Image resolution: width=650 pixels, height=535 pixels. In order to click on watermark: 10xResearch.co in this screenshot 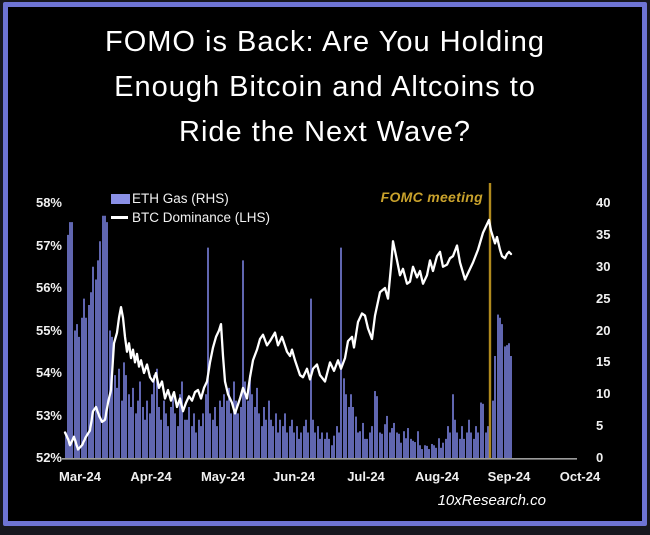, I will do `click(491, 500)`.